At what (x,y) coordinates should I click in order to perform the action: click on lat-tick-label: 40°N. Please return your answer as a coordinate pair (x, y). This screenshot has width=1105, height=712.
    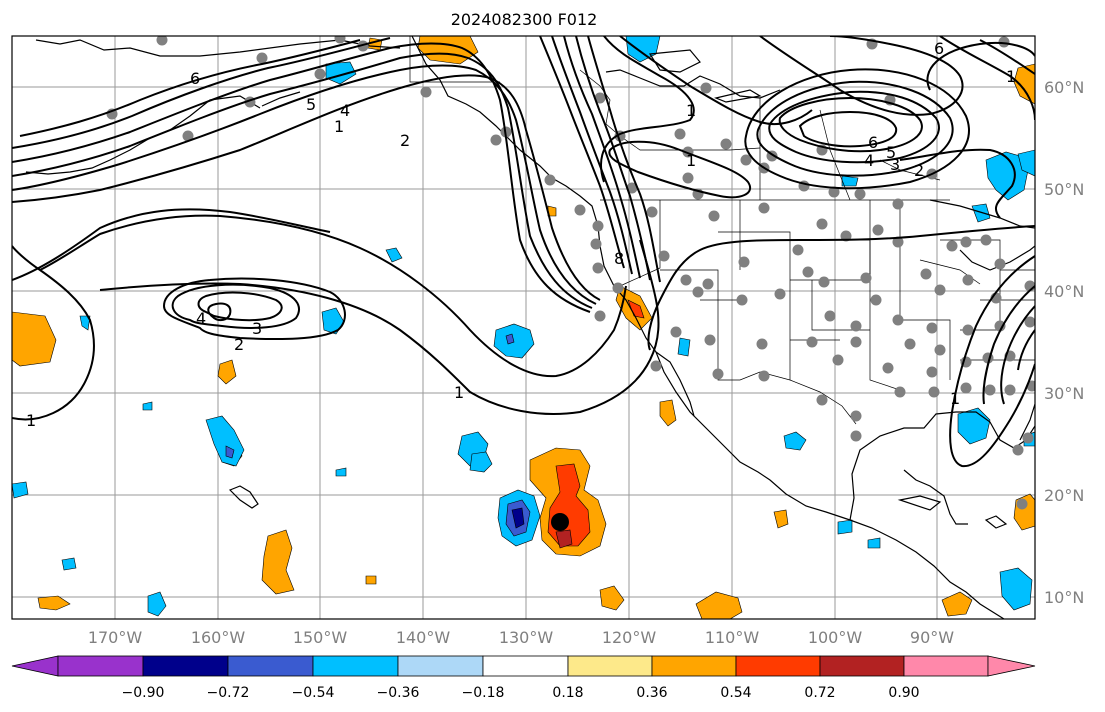
    Looking at the image, I should click on (1064, 291).